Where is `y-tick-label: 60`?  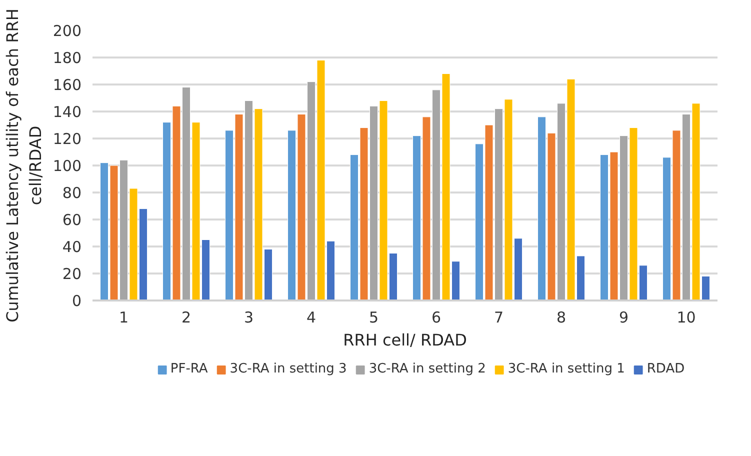 y-tick-label: 60 is located at coordinates (72, 220).